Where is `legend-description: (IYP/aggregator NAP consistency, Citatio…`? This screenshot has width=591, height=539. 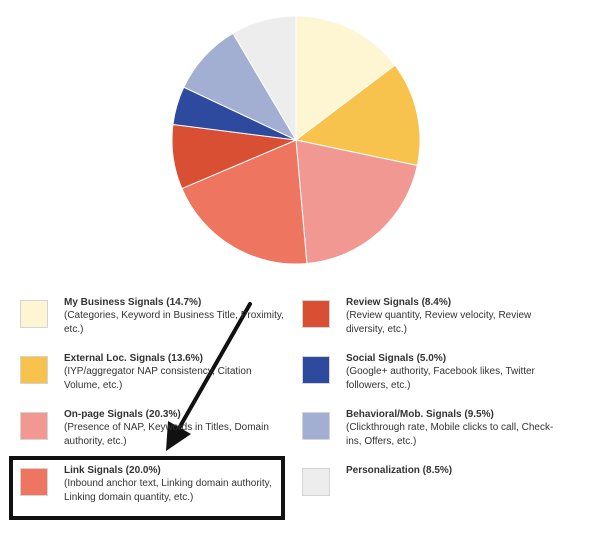 legend-description: (IYP/aggregator NAP consistency, Citatio… is located at coordinates (158, 378).